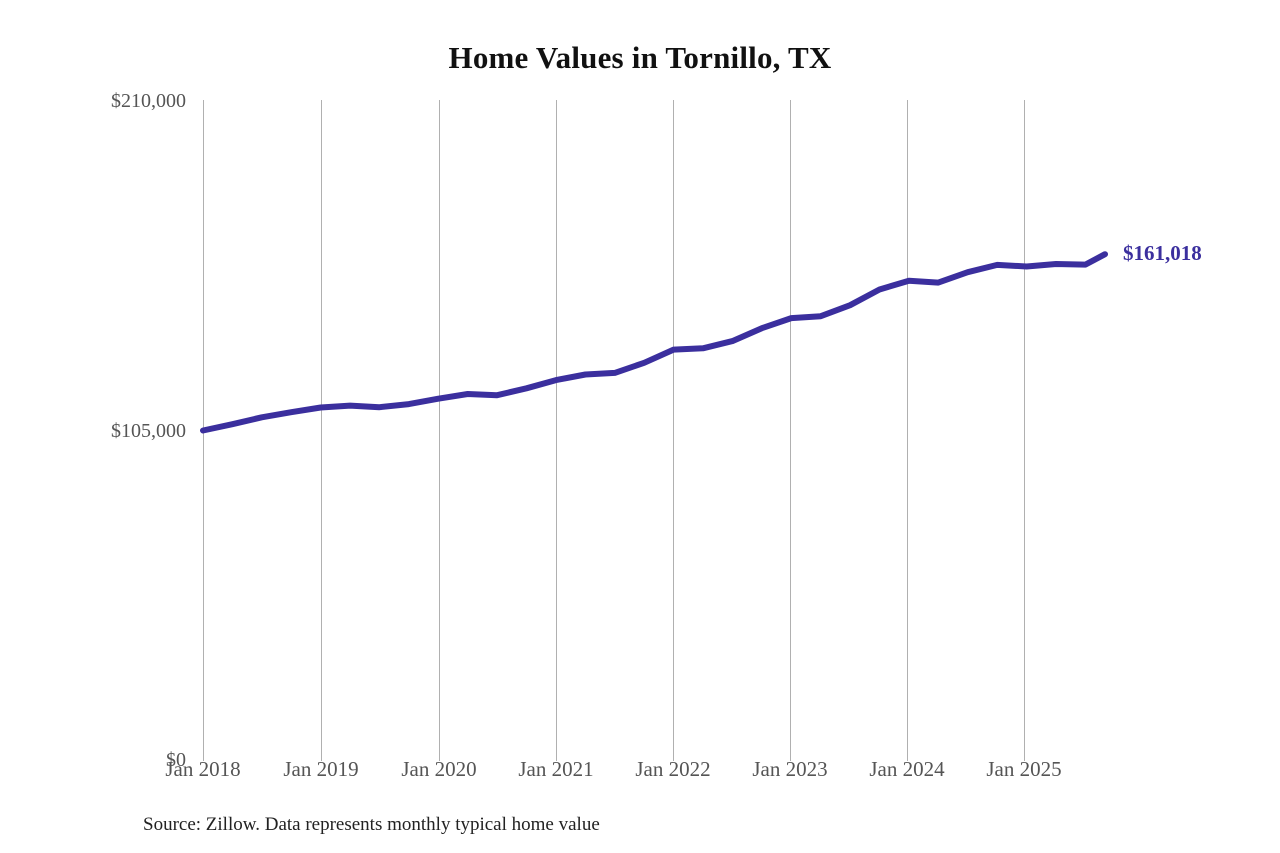 The height and width of the screenshot is (853, 1280). I want to click on y-tick-label-0: $0, so click(176, 760).